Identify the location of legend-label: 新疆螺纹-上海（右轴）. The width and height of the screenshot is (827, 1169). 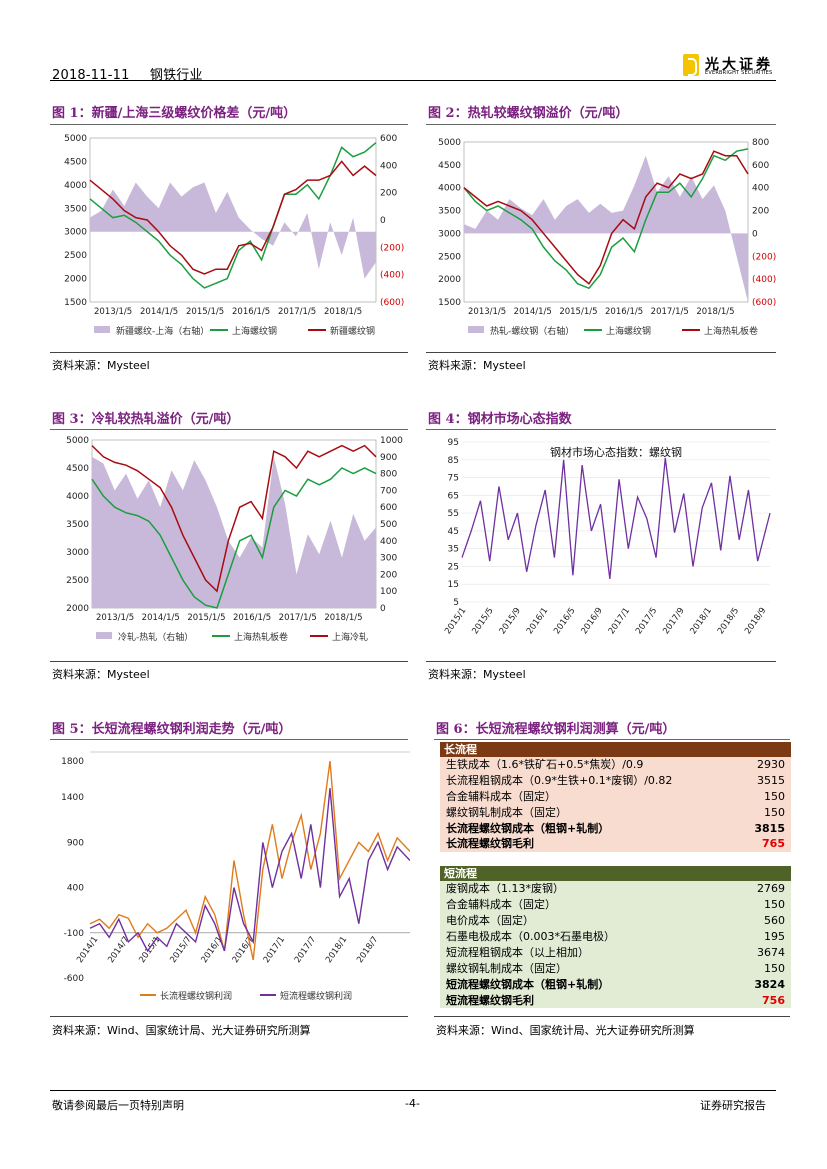
(162, 331).